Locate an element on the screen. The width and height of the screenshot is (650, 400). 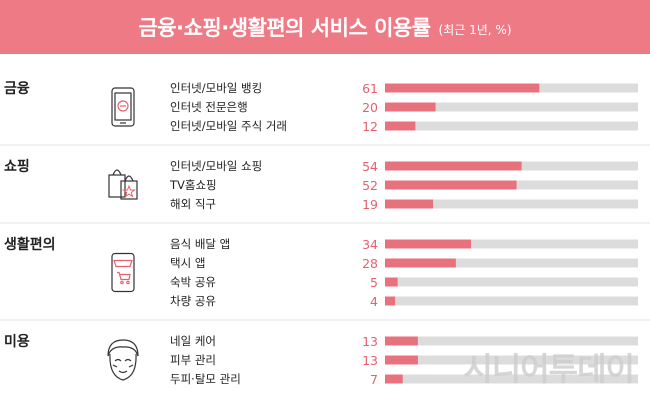
bag-front-handle is located at coordinates (129, 178).